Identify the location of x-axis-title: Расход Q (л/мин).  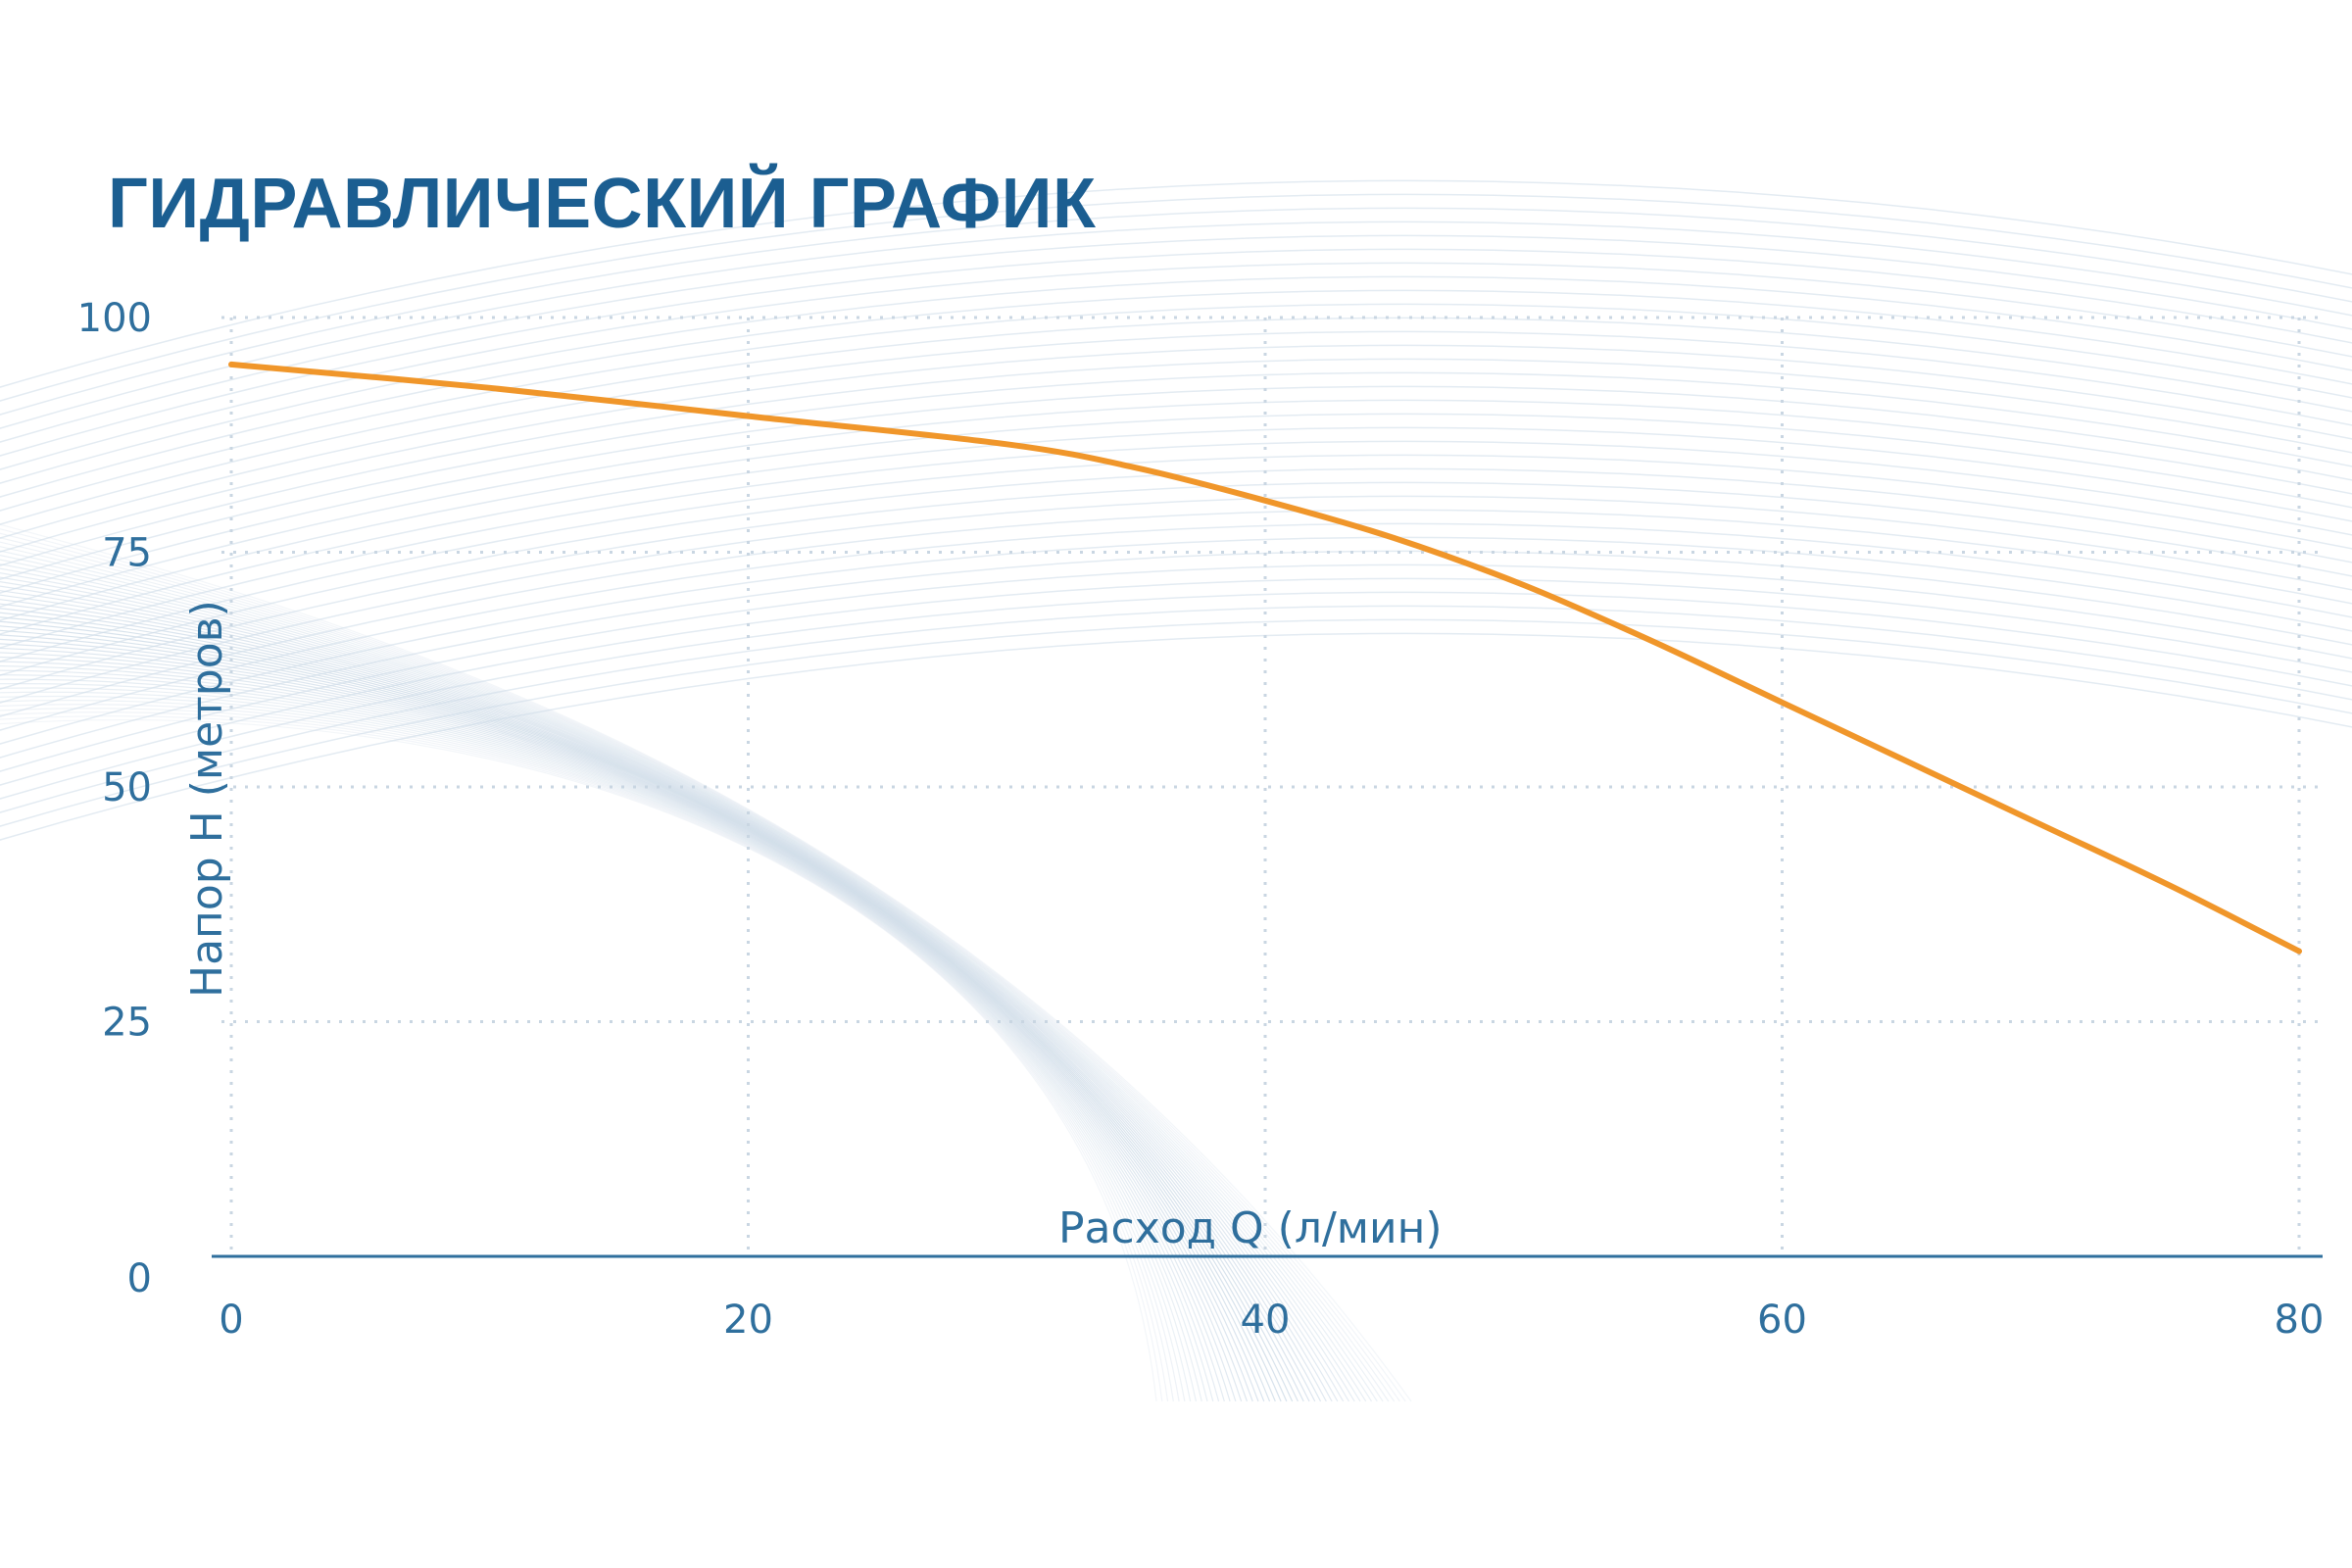
(1250, 1228).